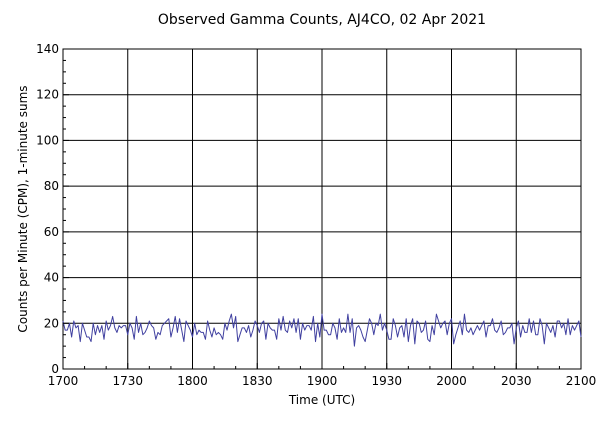 This screenshot has width=600, height=432. What do you see at coordinates (257, 381) in the screenshot?
I see `x-tick-label: 1830` at bounding box center [257, 381].